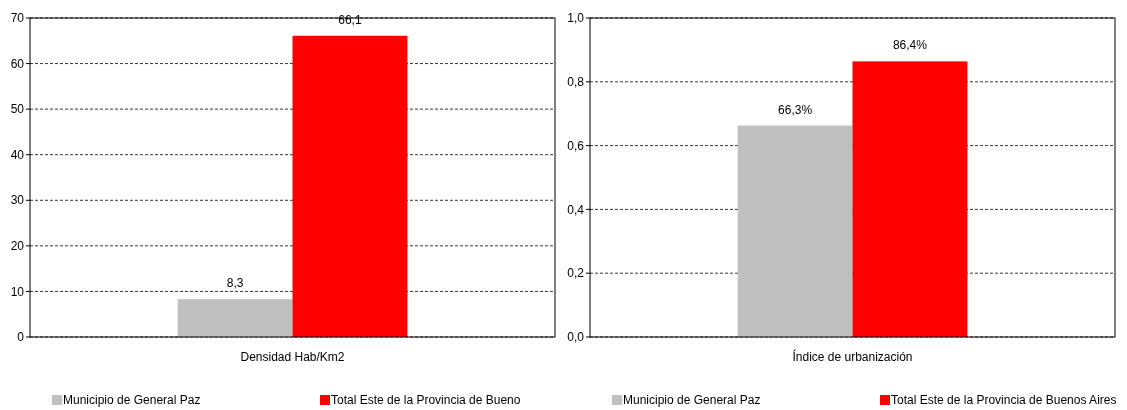 The image size is (1127, 410). I want to click on y-tick-label: 40, so click(17, 154).